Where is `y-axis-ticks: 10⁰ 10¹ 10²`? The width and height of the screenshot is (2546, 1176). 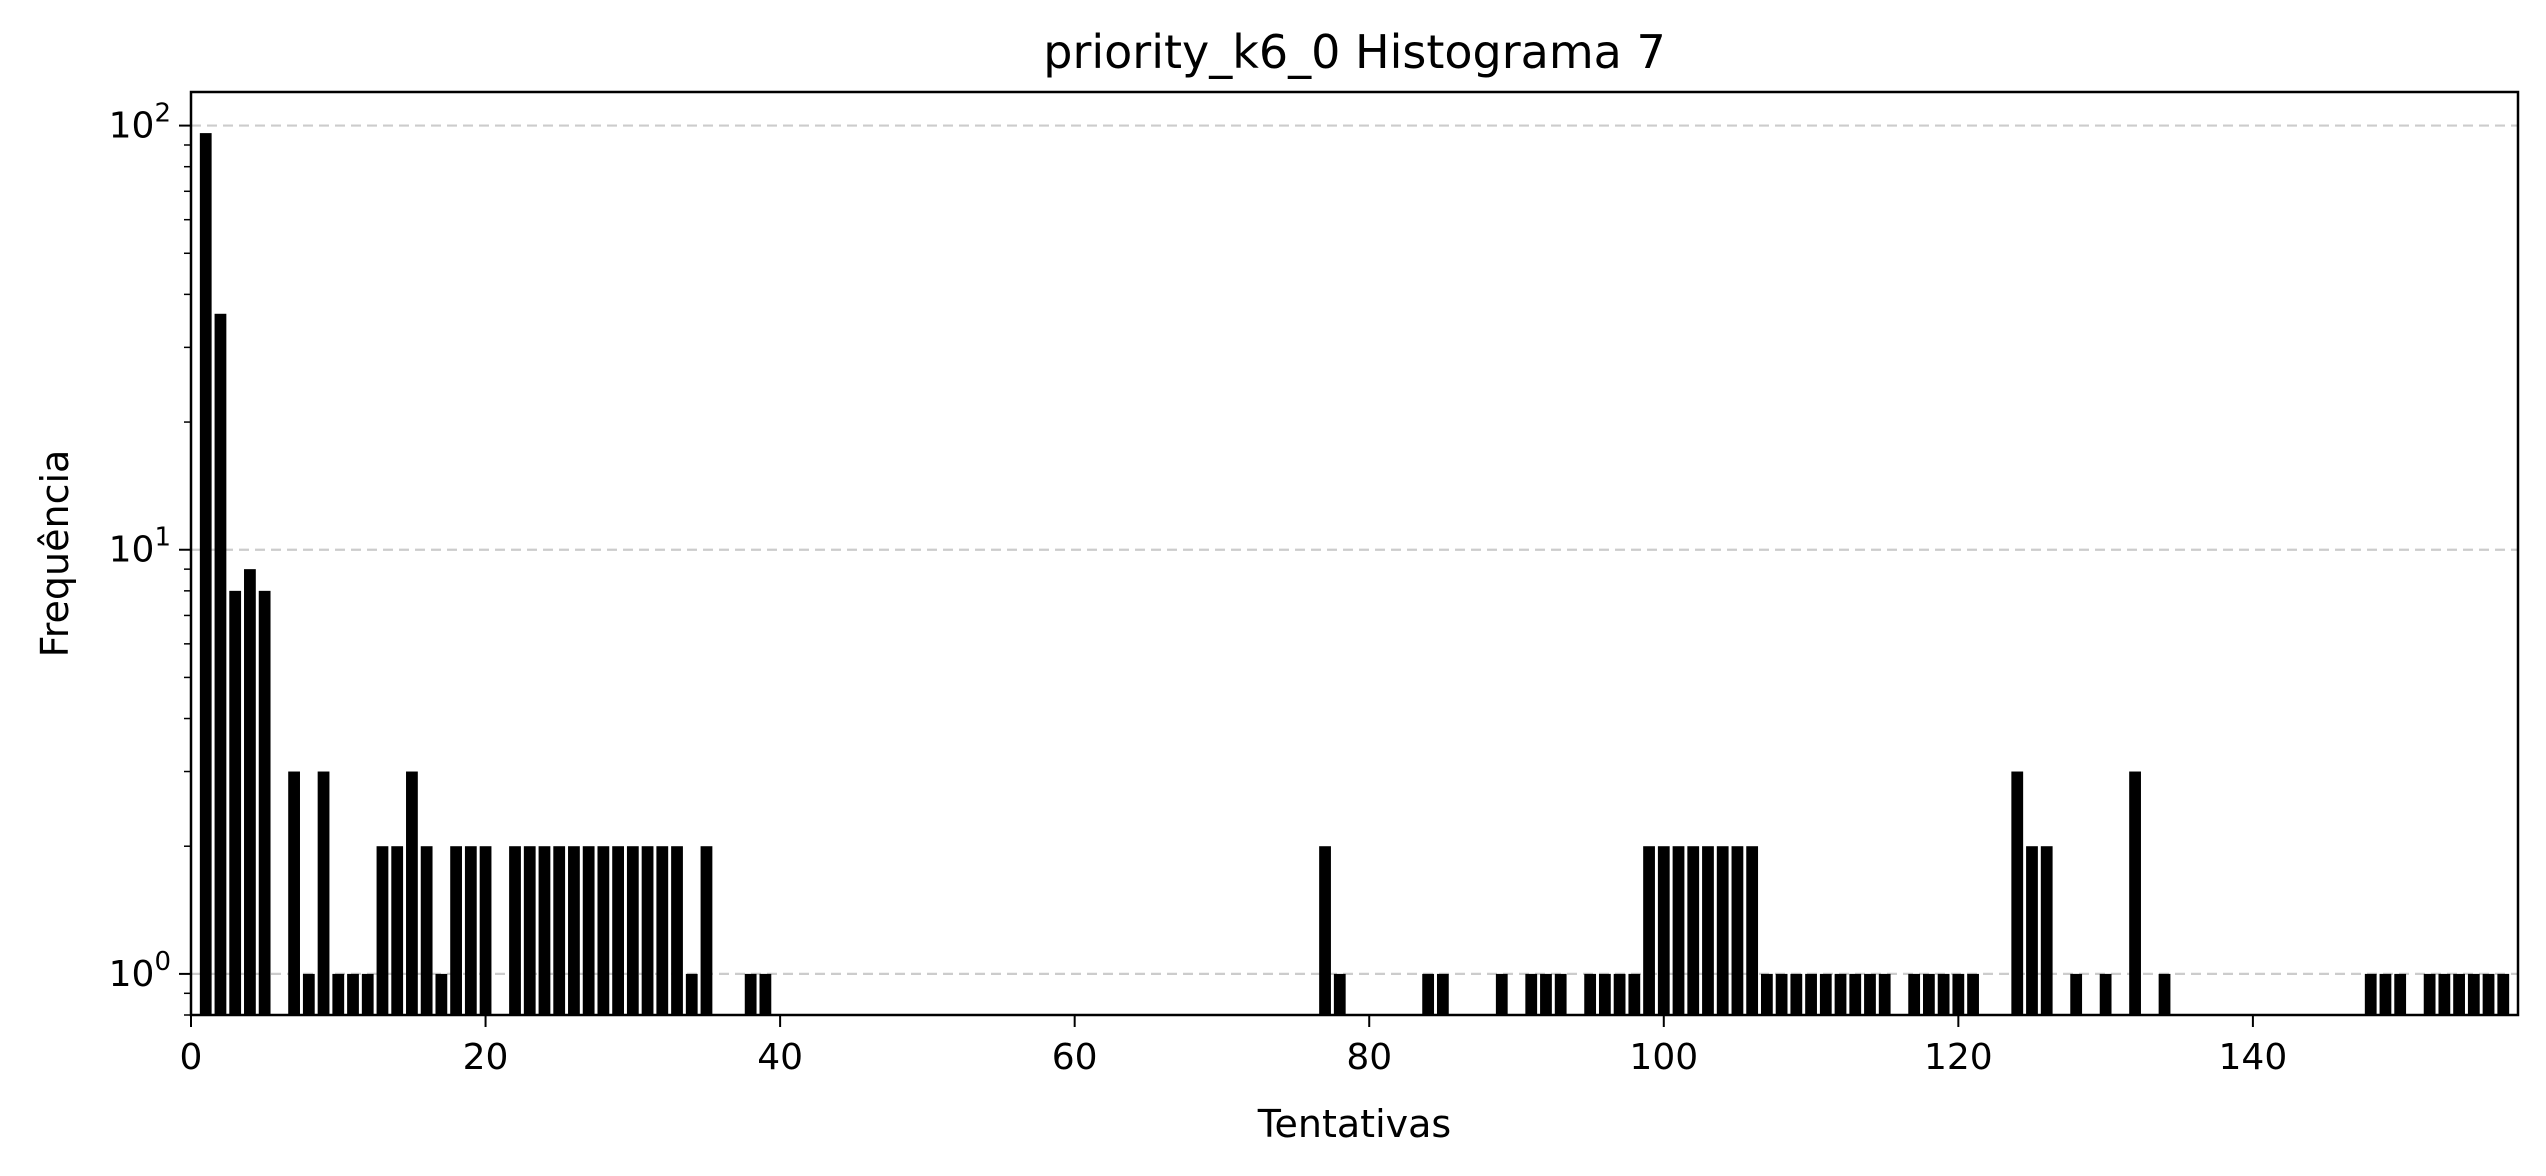
y-axis-ticks: 10⁰ 10¹ 10² is located at coordinates (150, 557).